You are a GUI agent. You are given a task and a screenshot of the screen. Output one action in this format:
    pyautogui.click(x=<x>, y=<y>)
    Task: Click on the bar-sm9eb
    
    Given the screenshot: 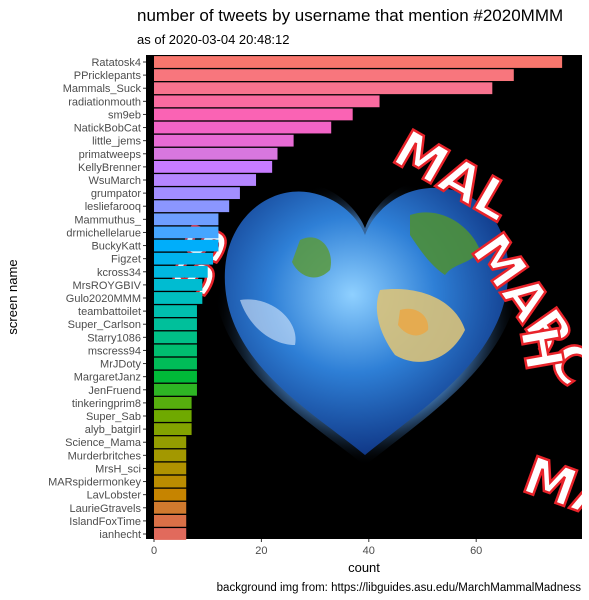 What is the action you would take?
    pyautogui.click(x=253, y=114)
    